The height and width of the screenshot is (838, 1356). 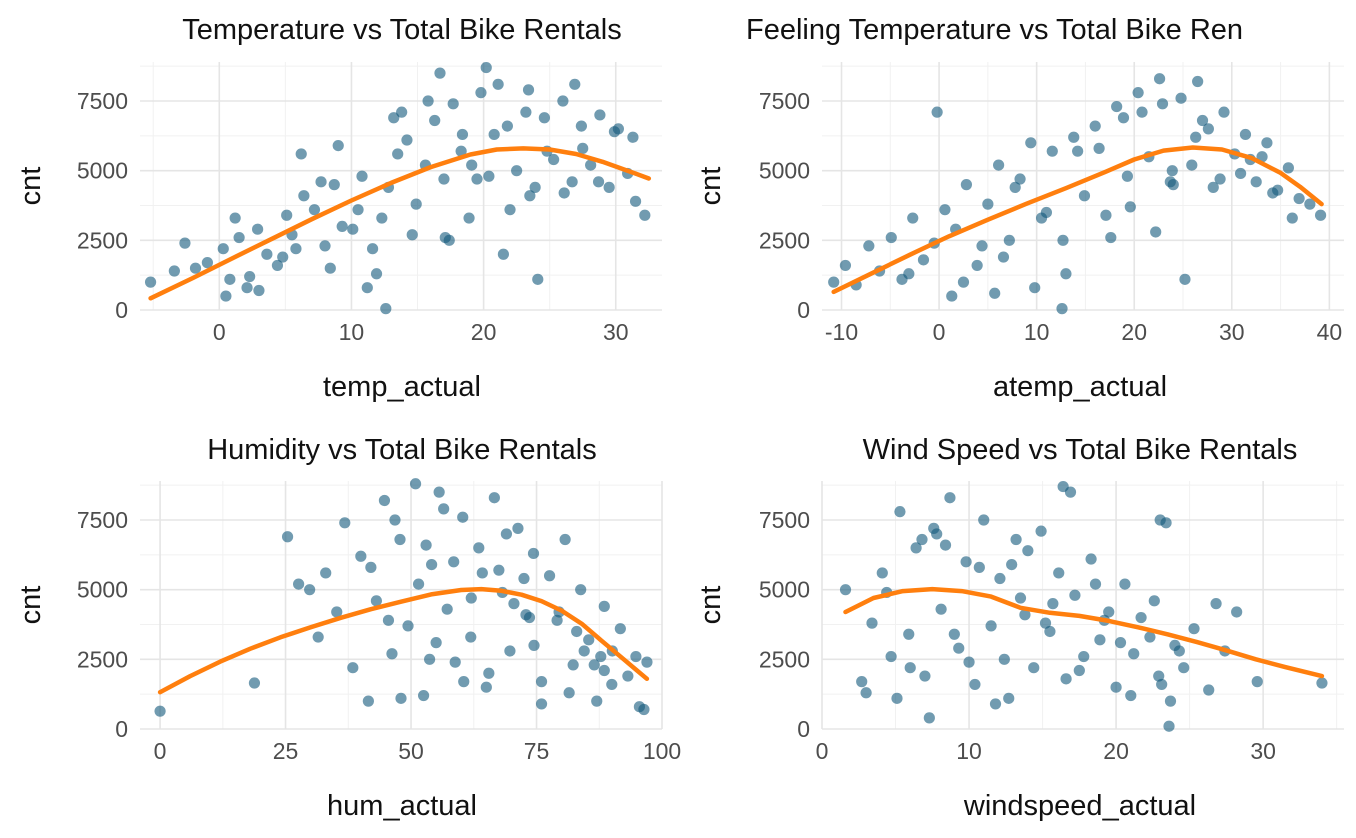 What do you see at coordinates (102, 520) in the screenshot?
I see `y-tick-label: 7500` at bounding box center [102, 520].